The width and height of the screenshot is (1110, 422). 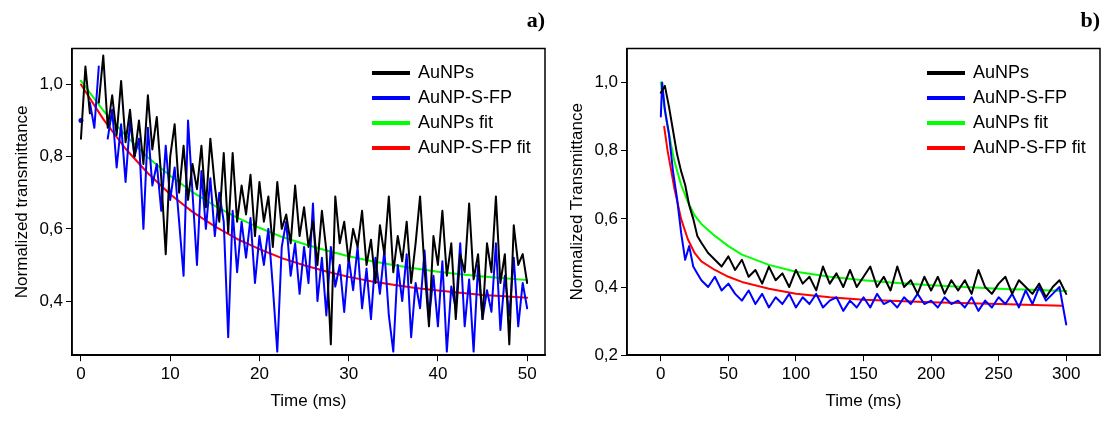 I want to click on x-tick-label: 150, so click(x=863, y=374).